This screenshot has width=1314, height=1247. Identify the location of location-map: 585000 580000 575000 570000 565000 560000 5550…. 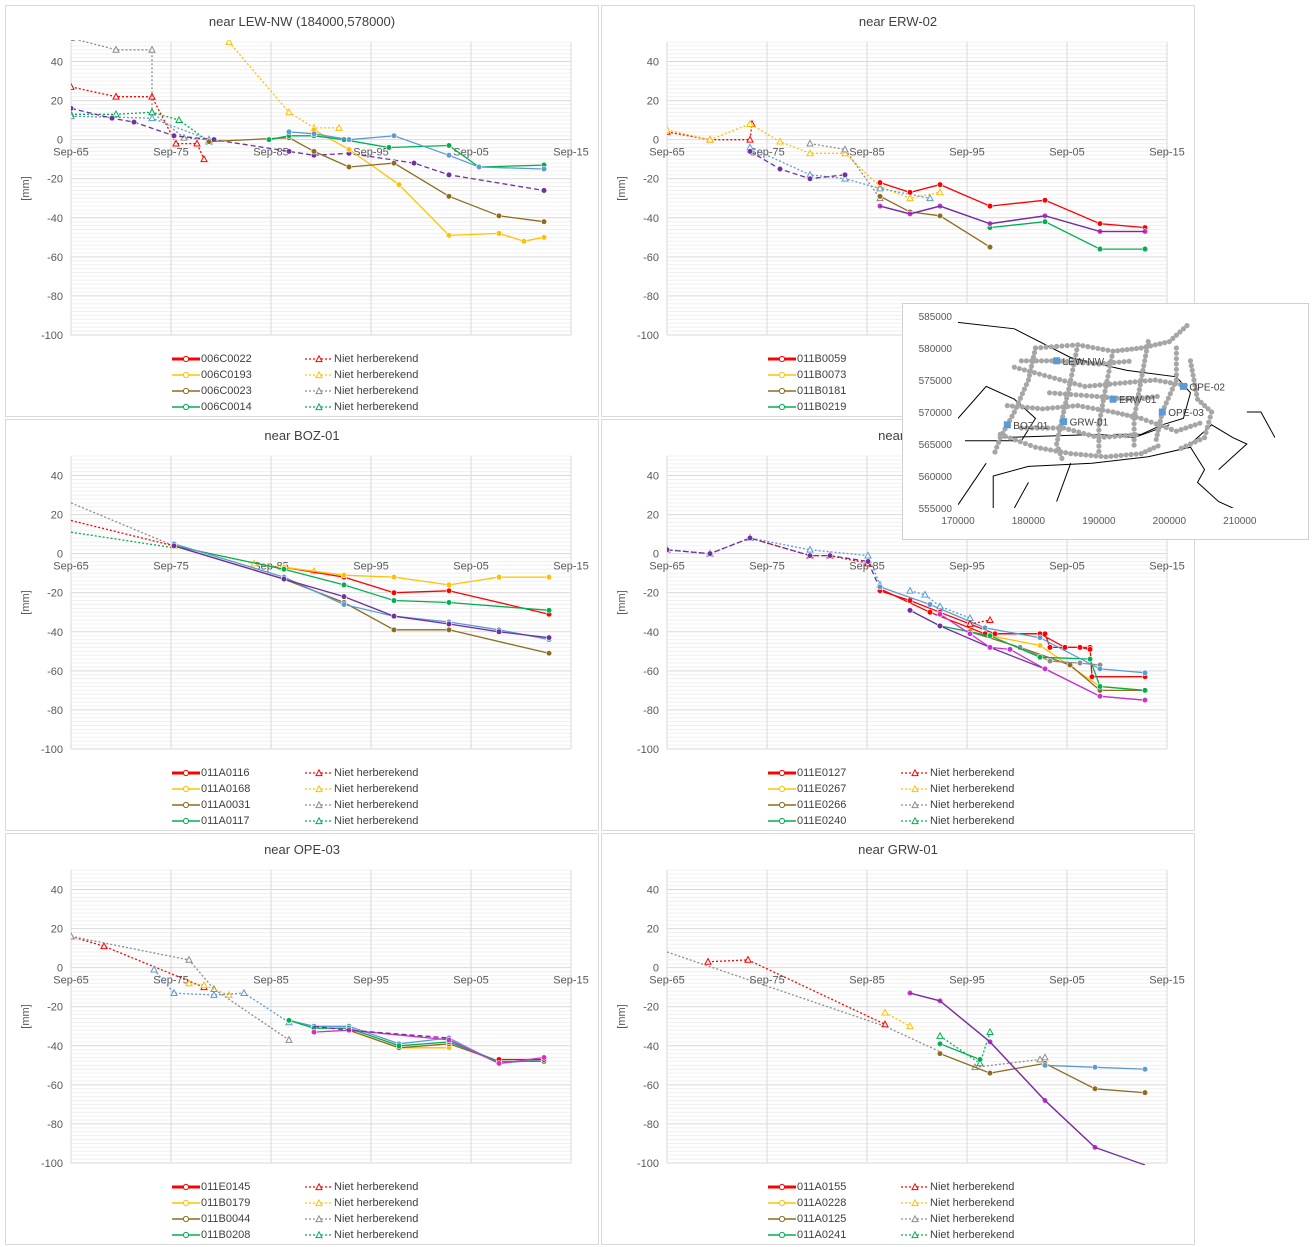
(1097, 419).